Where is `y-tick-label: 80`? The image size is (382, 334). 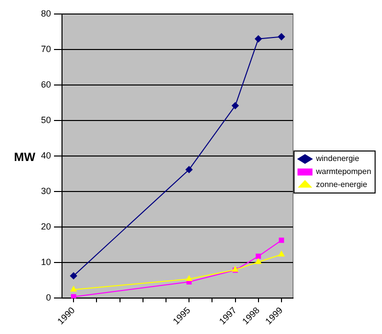 y-tick-label: 80 is located at coordinates (46, 13).